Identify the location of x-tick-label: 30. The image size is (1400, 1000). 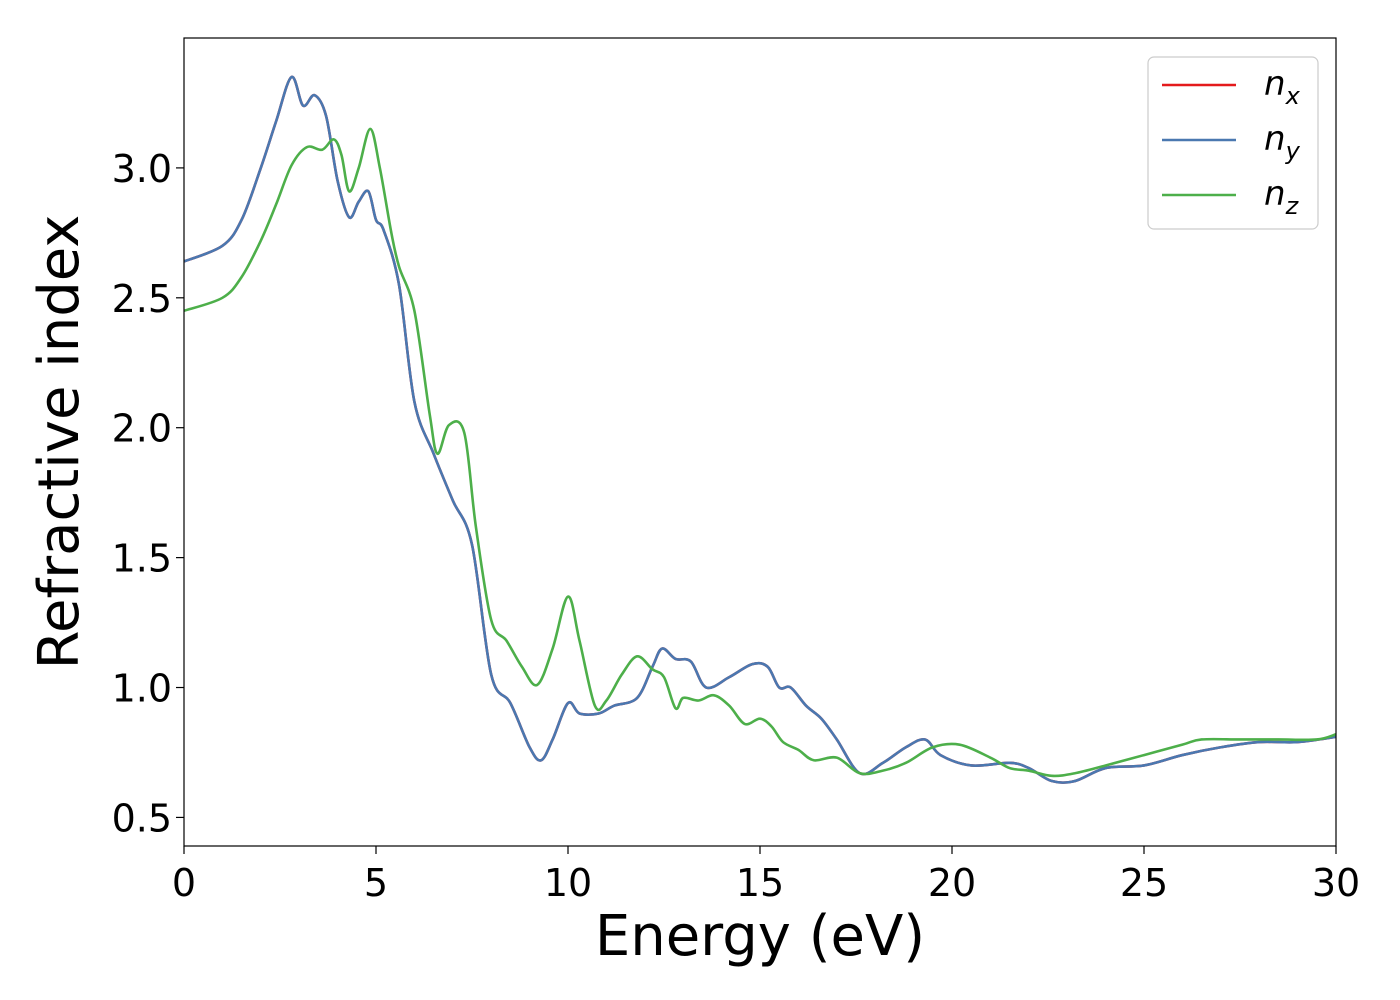
(1336, 883).